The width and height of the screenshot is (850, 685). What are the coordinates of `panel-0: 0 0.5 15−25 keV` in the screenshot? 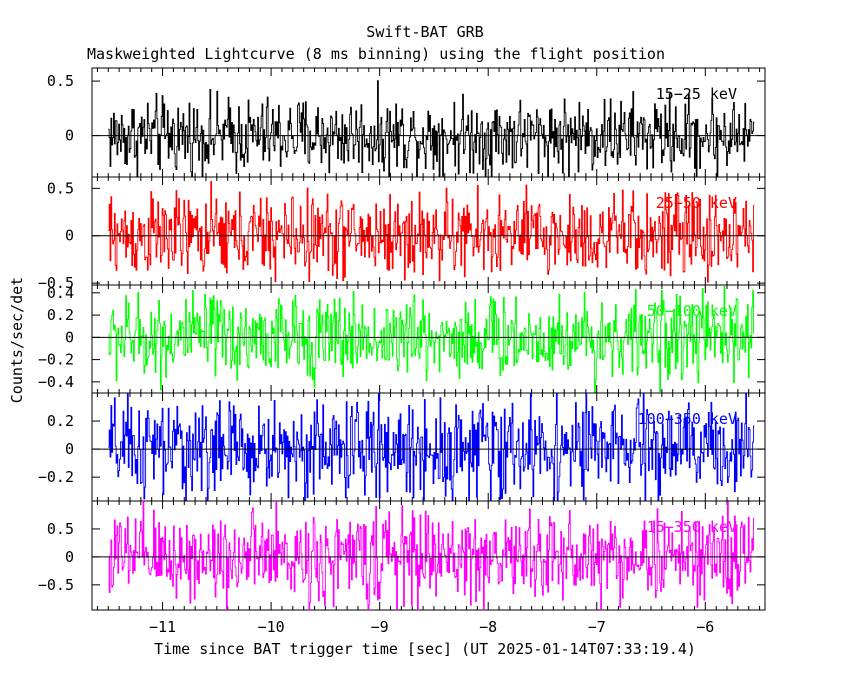 It's located at (406, 122).